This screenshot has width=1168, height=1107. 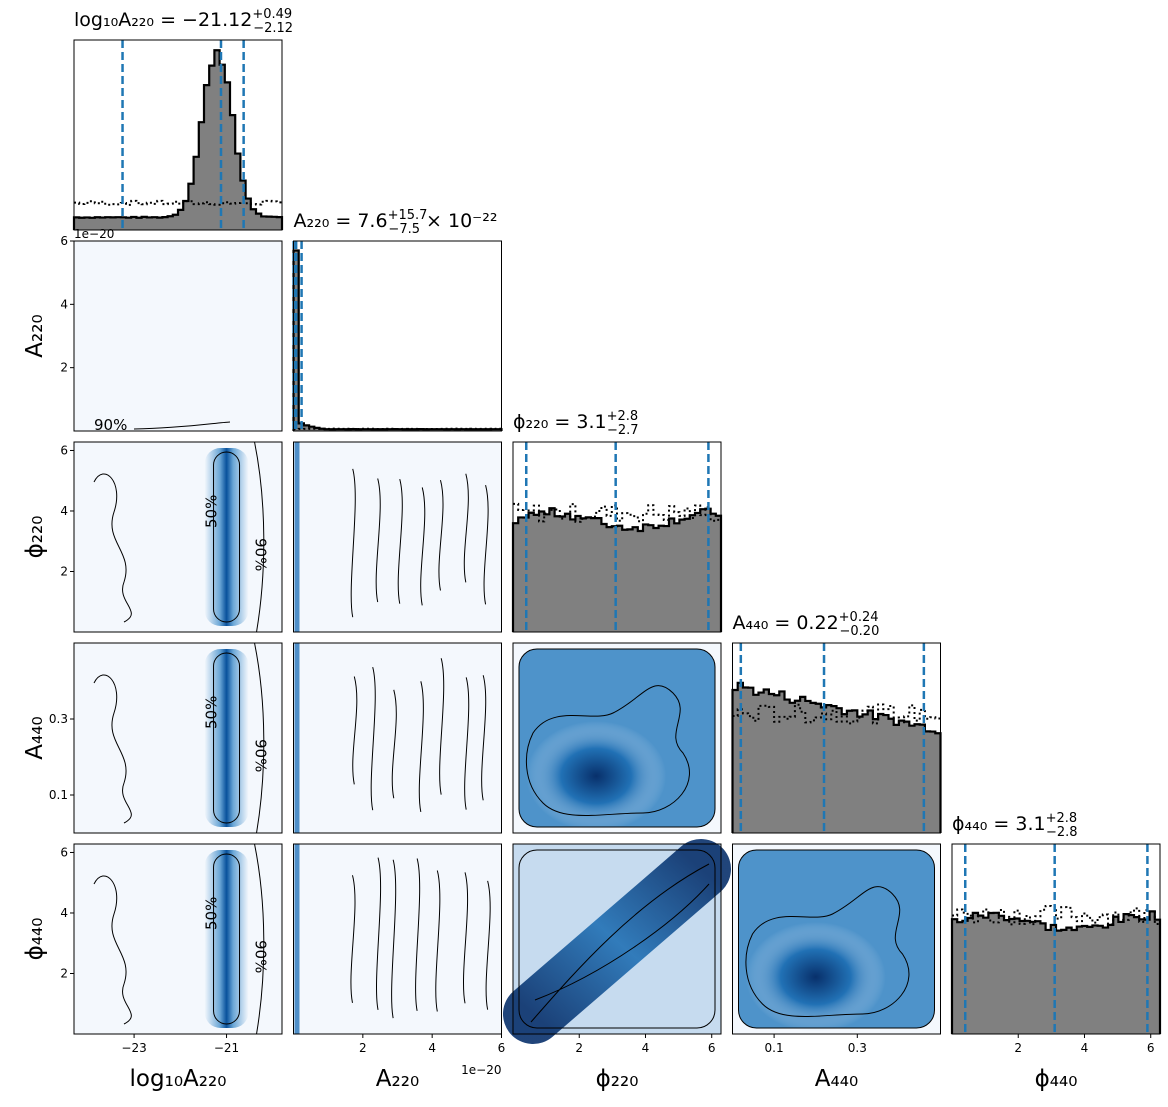 What do you see at coordinates (1056, 1079) in the screenshot?
I see `x-axis-label-phi440: ϕ₄₄₀` at bounding box center [1056, 1079].